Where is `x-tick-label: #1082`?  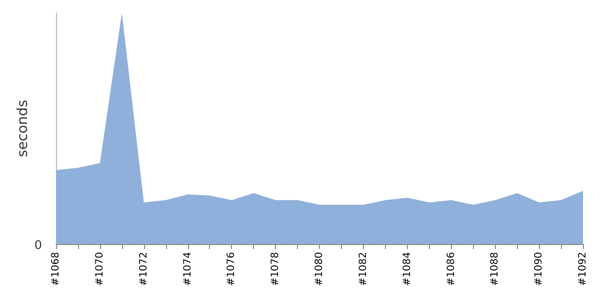
x-tick-label: #1082 is located at coordinates (363, 269).